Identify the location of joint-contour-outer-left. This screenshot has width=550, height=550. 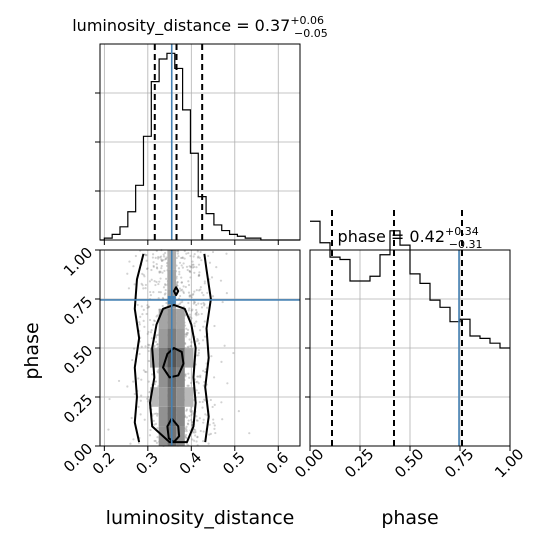
(139, 348).